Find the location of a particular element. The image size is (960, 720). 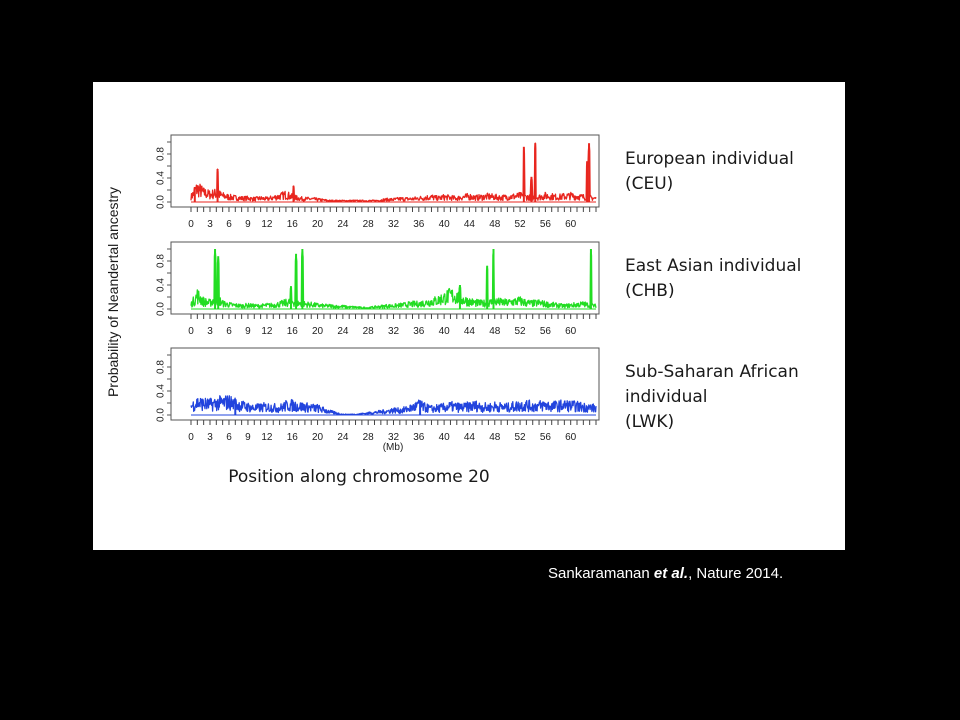

x-axis-unit: (Mb) is located at coordinates (393, 447).